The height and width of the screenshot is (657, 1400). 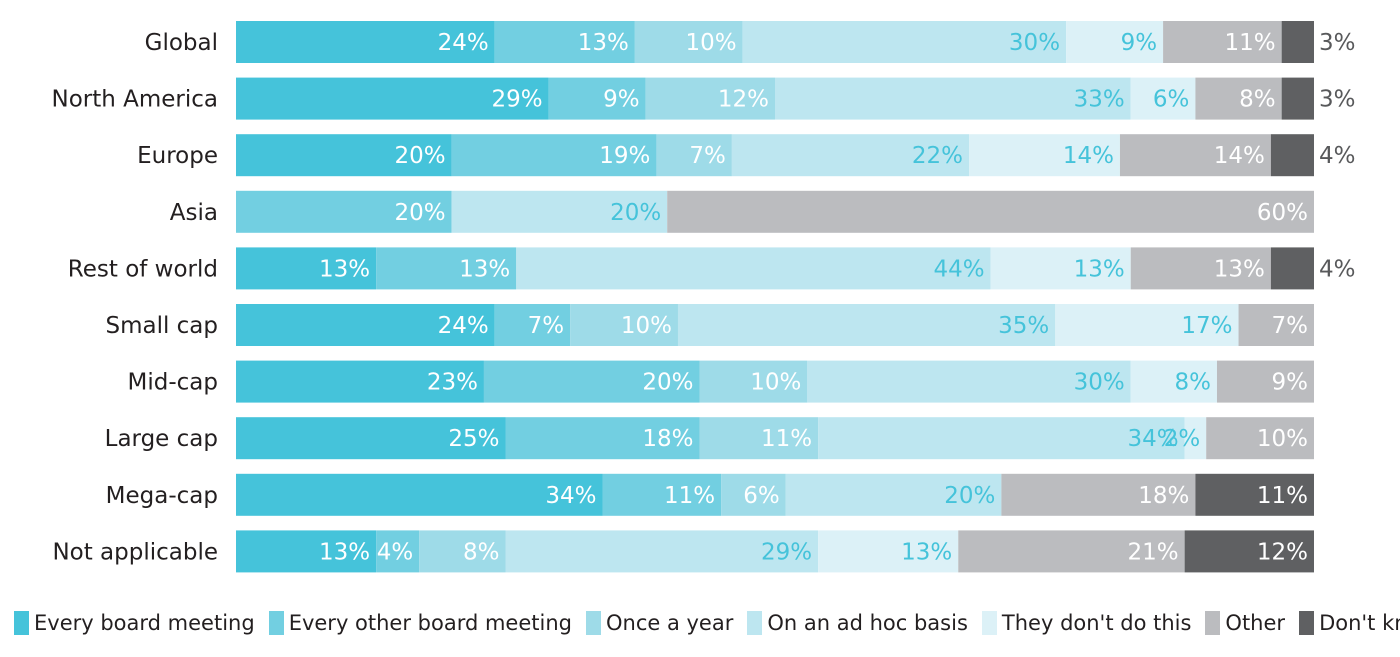 I want to click on category-label-small-cap: Small cap, so click(x=161, y=326).